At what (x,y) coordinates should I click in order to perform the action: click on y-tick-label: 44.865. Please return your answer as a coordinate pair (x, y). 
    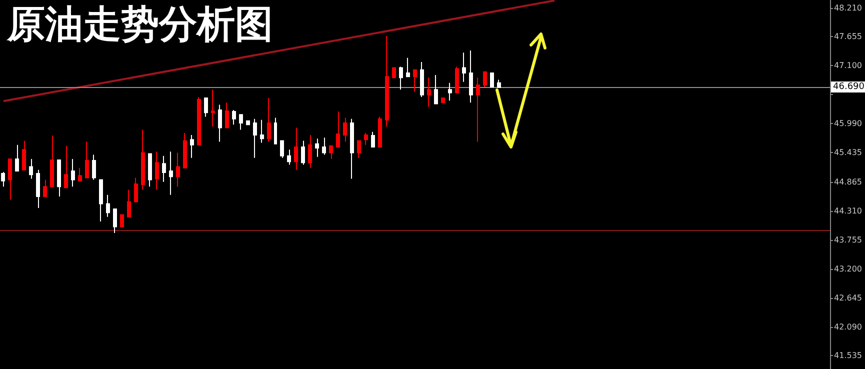
    Looking at the image, I should click on (848, 182).